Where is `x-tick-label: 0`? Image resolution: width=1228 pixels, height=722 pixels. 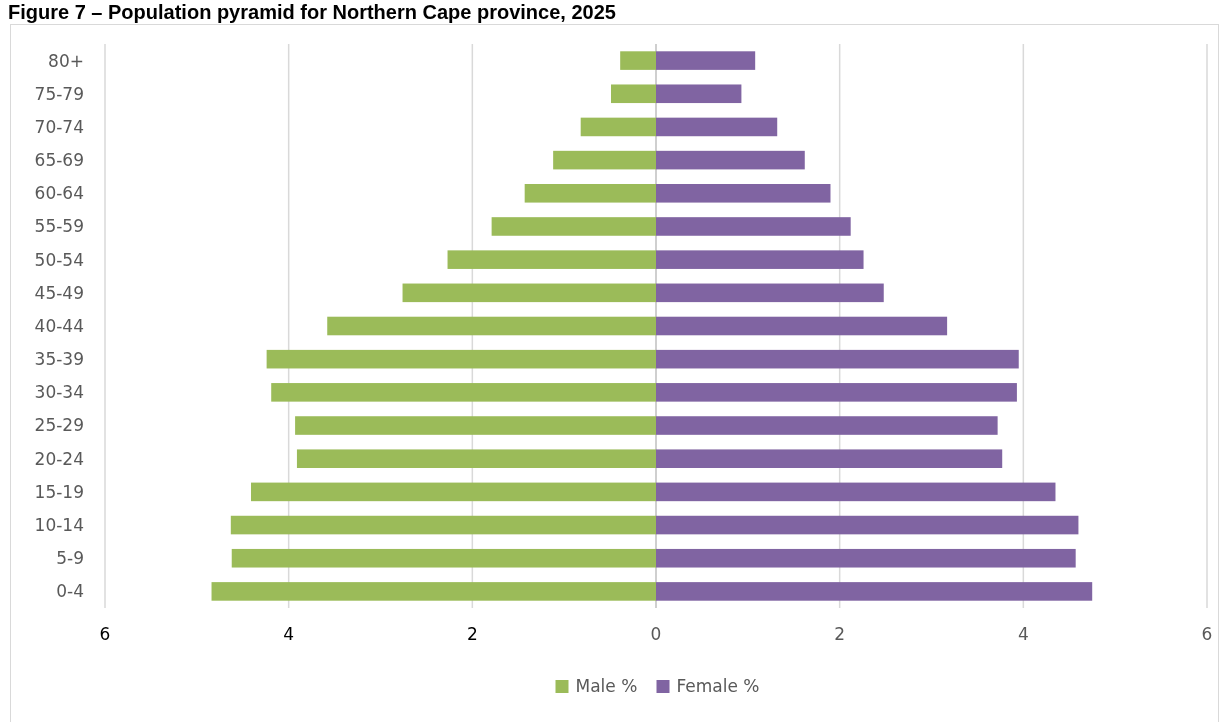
x-tick-label: 0 is located at coordinates (656, 634).